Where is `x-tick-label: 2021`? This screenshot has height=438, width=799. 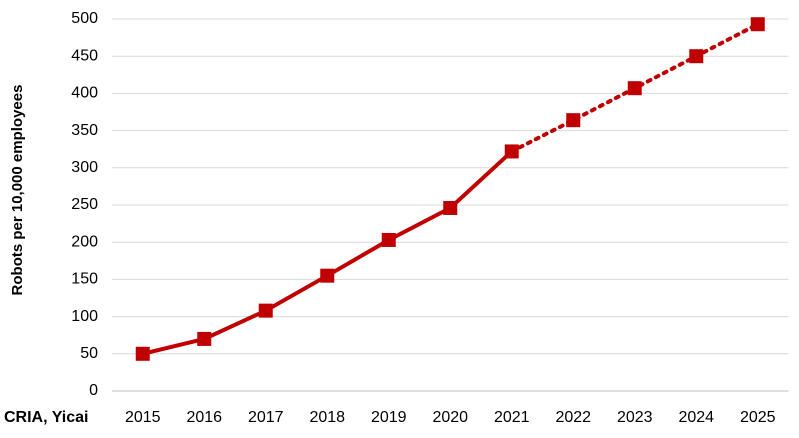 x-tick-label: 2021 is located at coordinates (512, 417).